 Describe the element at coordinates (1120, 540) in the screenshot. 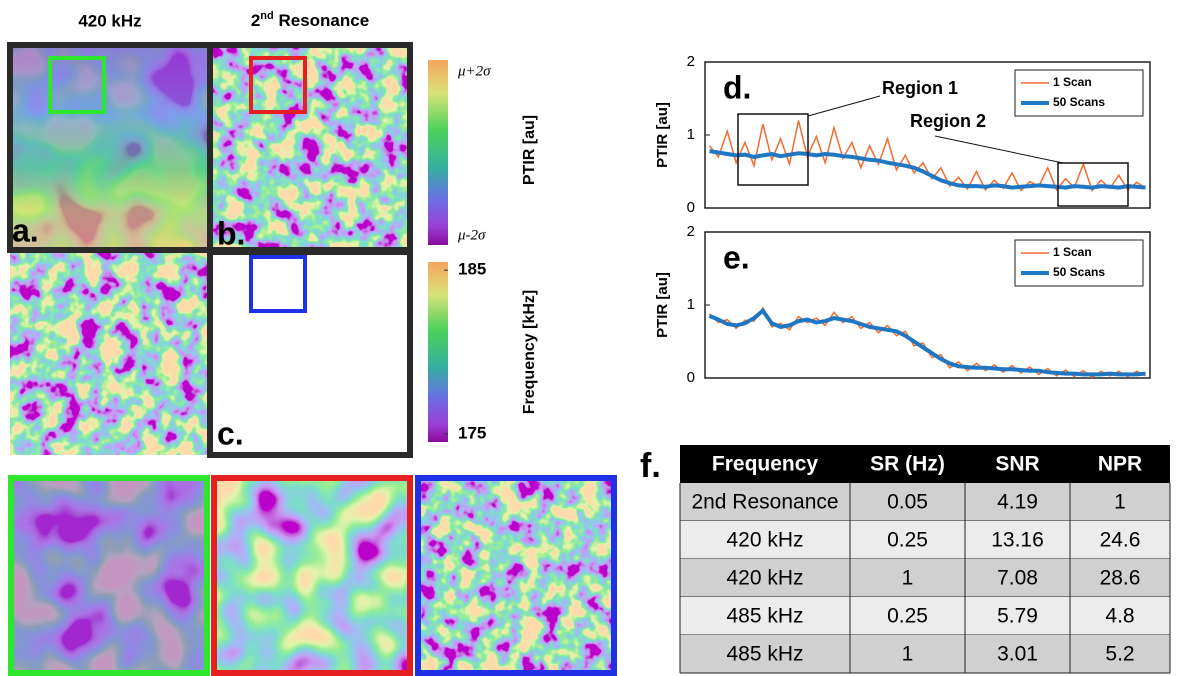

I see `table-cell: 24.6` at that location.